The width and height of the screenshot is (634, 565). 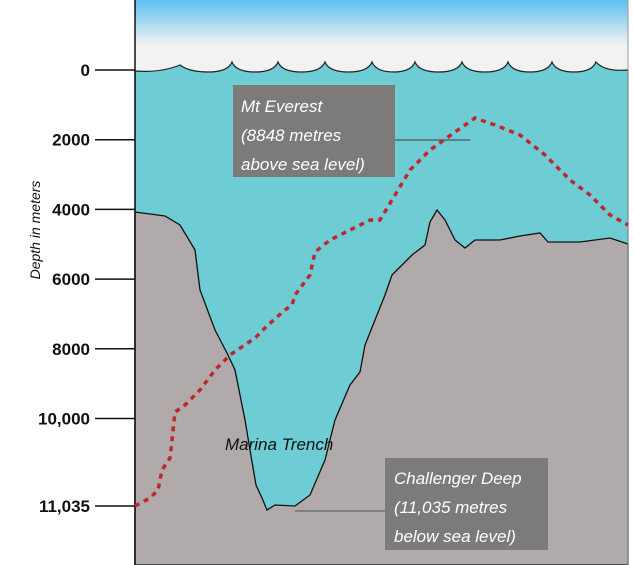 What do you see at coordinates (35, 230) in the screenshot?
I see `y-axis-label: Depth in meters` at bounding box center [35, 230].